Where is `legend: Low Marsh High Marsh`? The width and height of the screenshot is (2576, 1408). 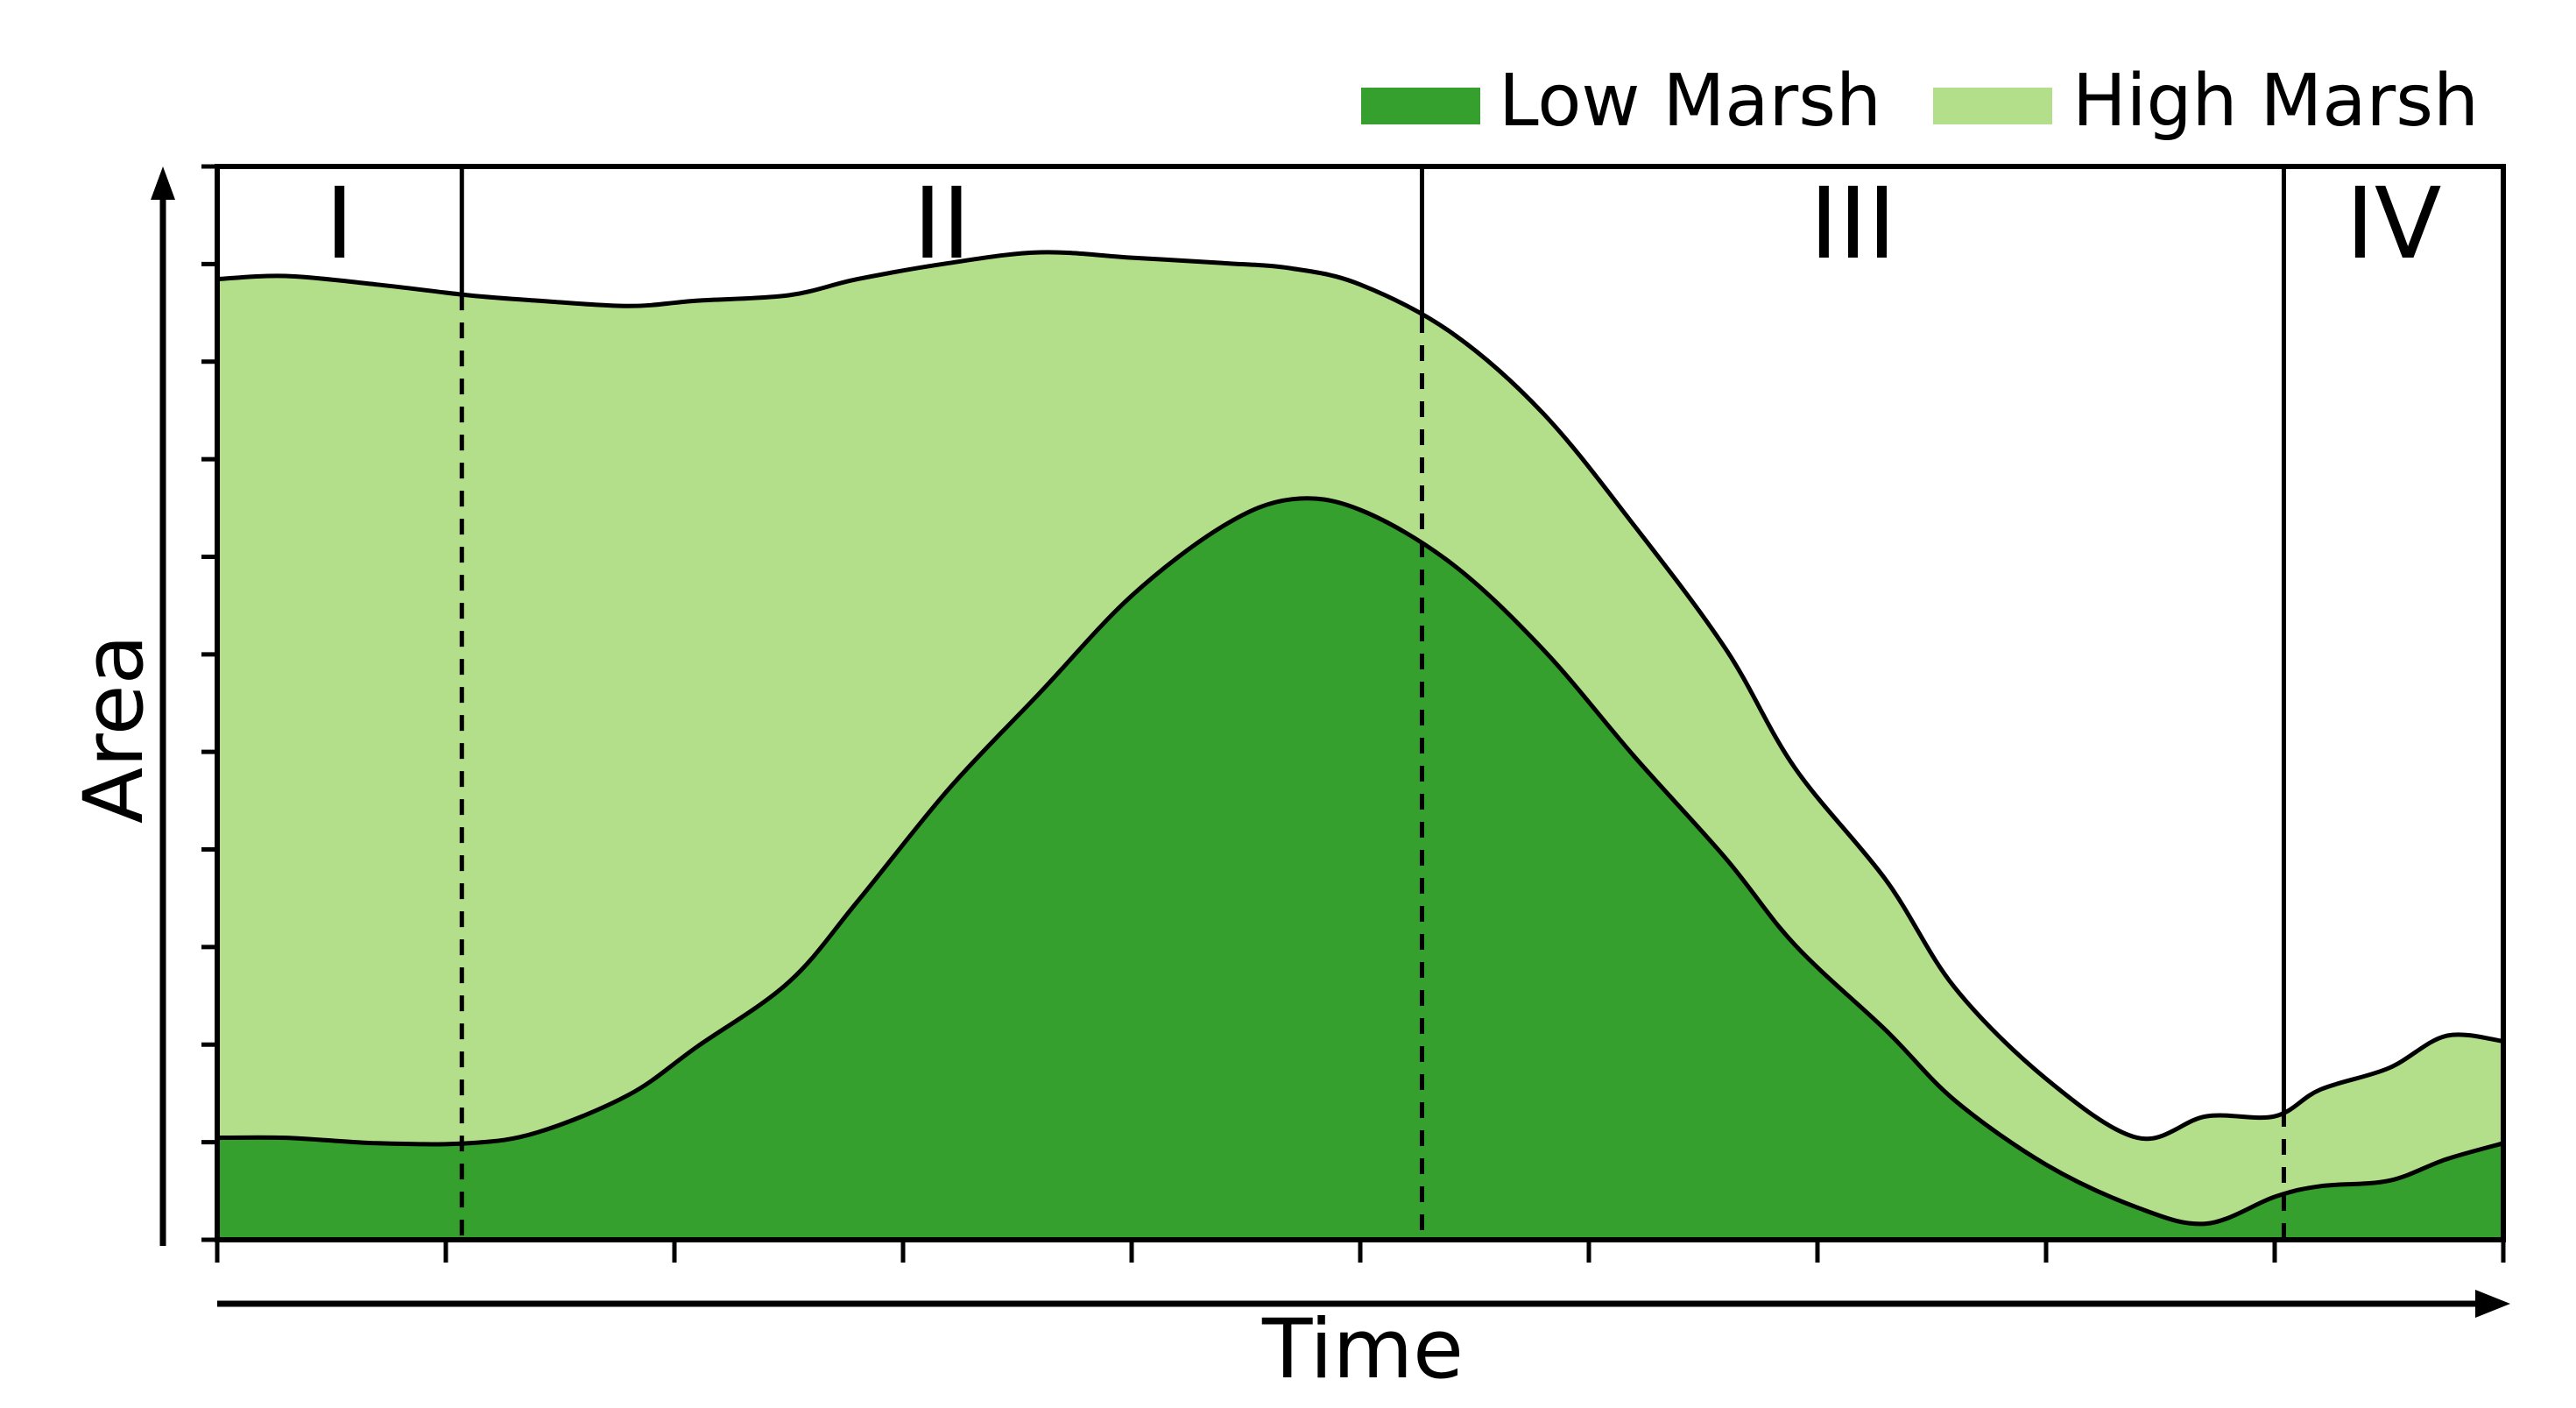
legend: Low Marsh High Marsh is located at coordinates (1920, 102).